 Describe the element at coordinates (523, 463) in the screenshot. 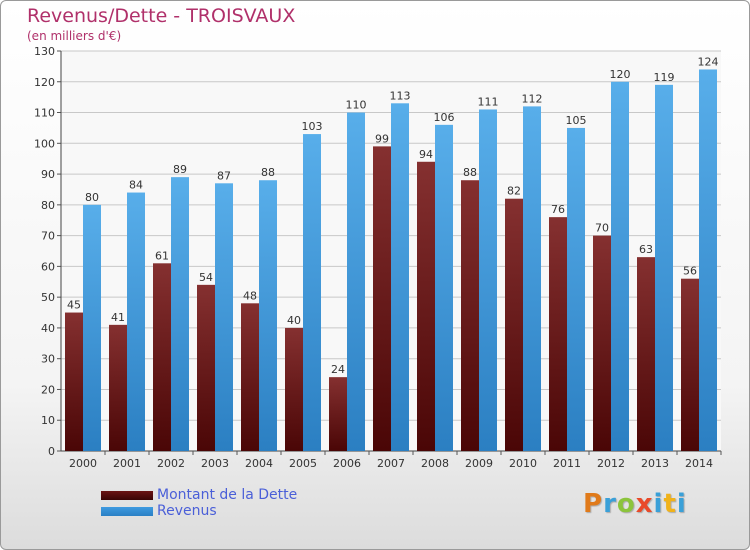

I see `x-tick-label: 2010` at that location.